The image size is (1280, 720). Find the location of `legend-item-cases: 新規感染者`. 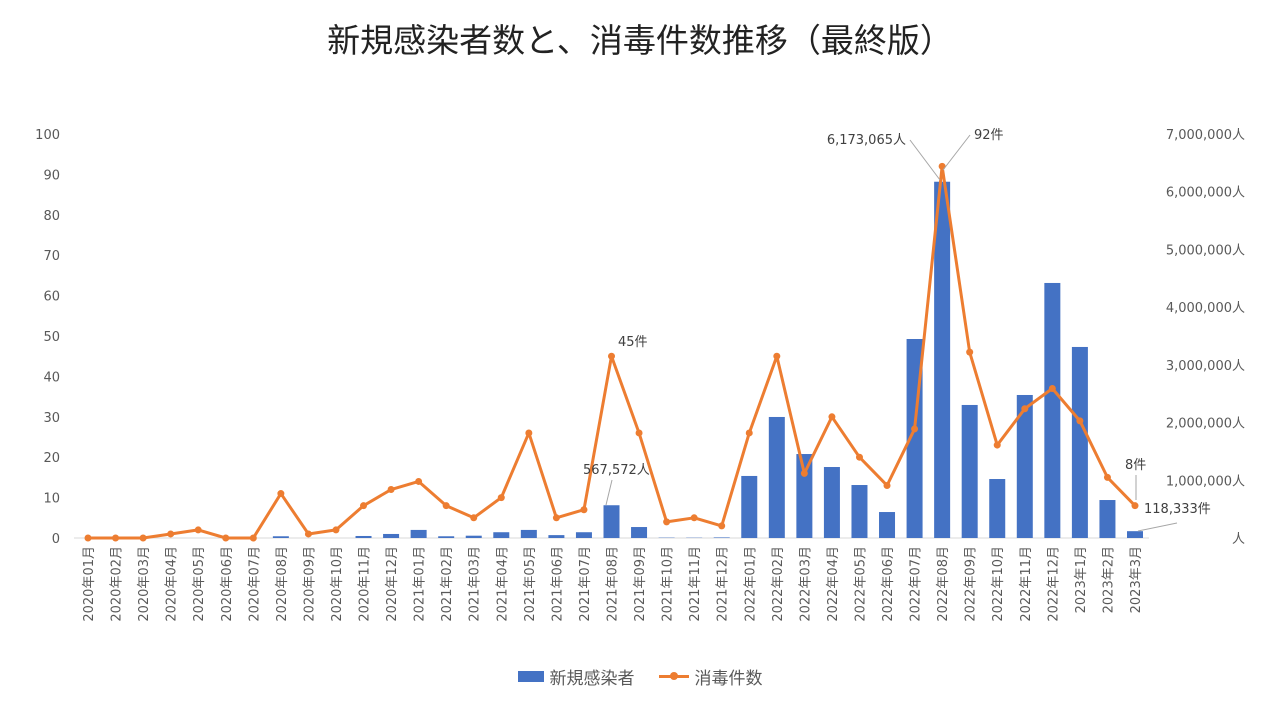

legend-item-cases: 新規感染者 is located at coordinates (576, 676).